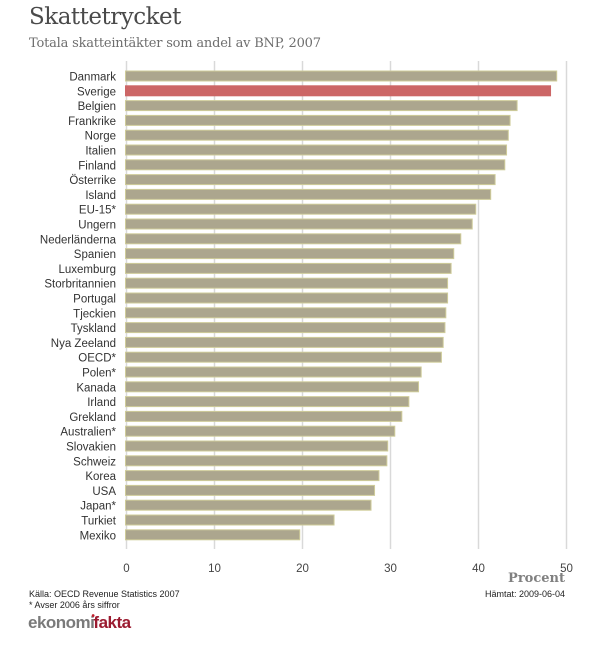  What do you see at coordinates (101, 403) in the screenshot?
I see `category-label: Irland` at bounding box center [101, 403].